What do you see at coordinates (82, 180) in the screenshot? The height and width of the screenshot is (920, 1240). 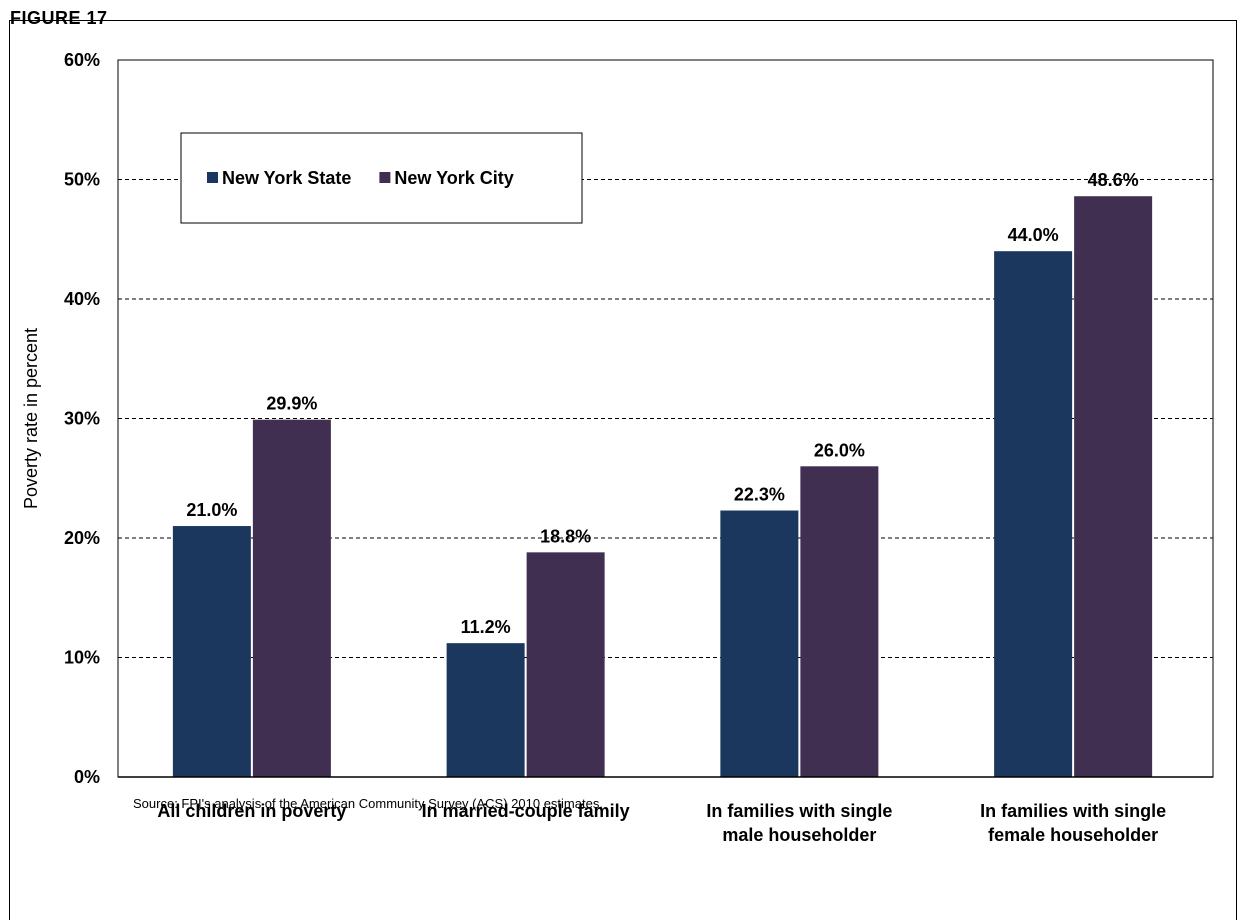 I see `y-tick-label: 50%` at bounding box center [82, 180].